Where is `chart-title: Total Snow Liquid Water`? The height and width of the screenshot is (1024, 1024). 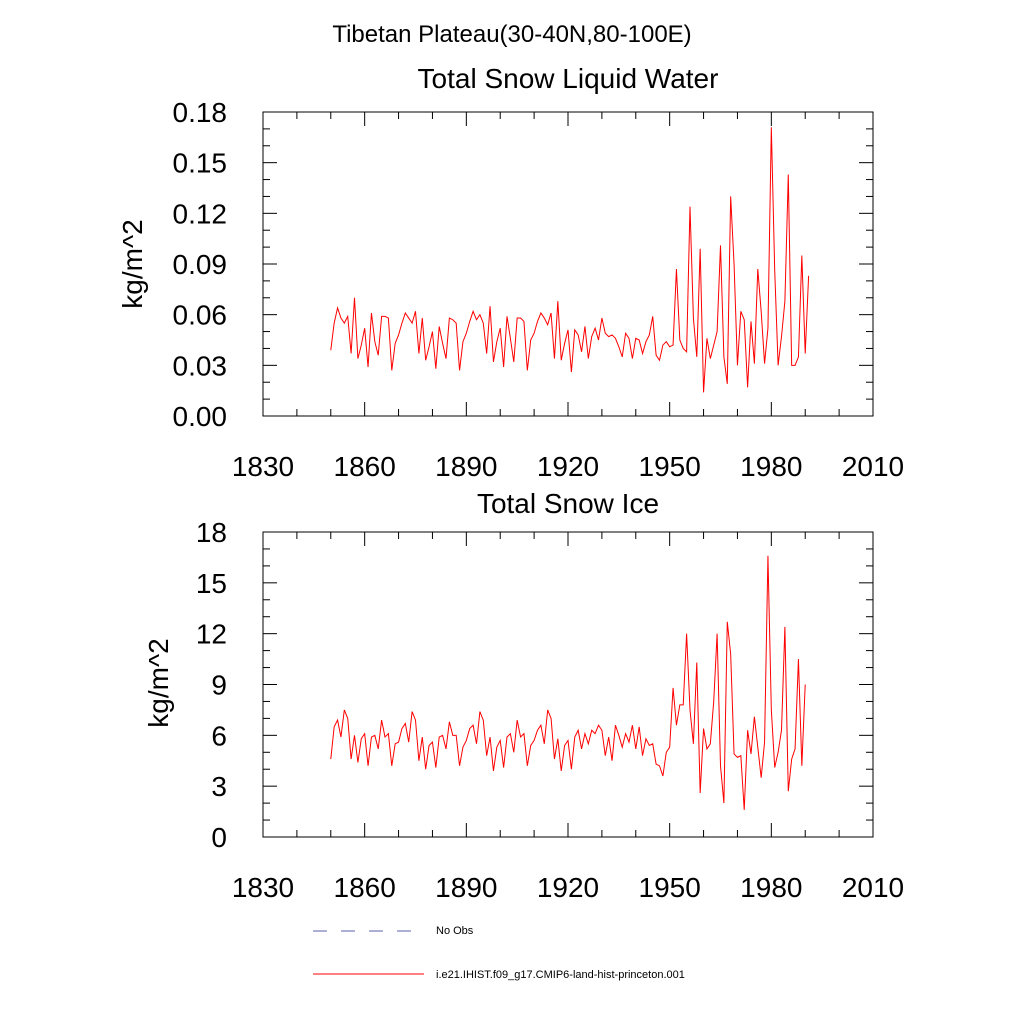
chart-title: Total Snow Liquid Water is located at coordinates (568, 78).